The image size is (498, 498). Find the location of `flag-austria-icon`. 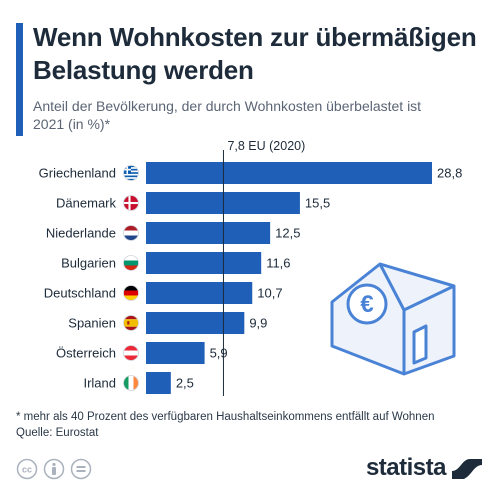

flag-austria-icon is located at coordinates (131, 353).